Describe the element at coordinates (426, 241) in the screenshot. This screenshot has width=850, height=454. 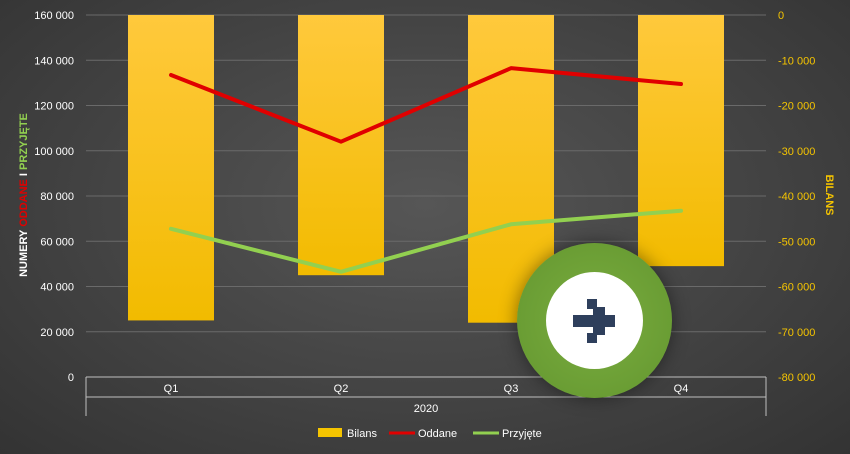
I see `line-przyjte` at that location.